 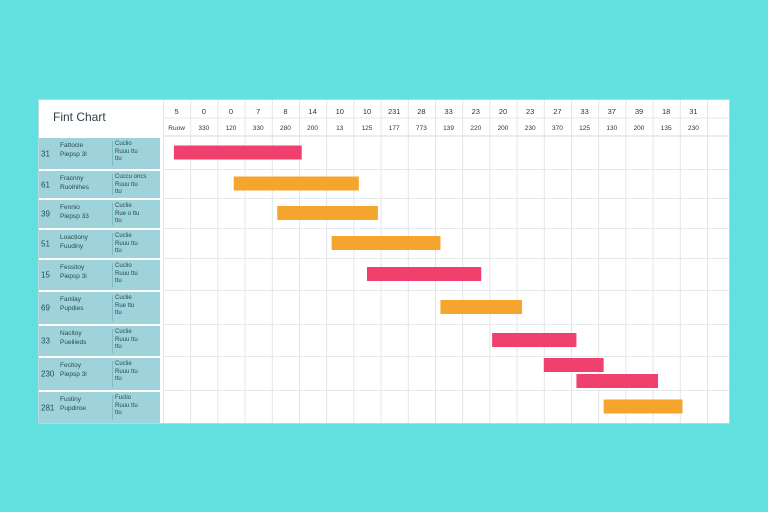 What do you see at coordinates (137, 308) in the screenshot?
I see `task-detail: Cuclie Rue ttu ttu` at bounding box center [137, 308].